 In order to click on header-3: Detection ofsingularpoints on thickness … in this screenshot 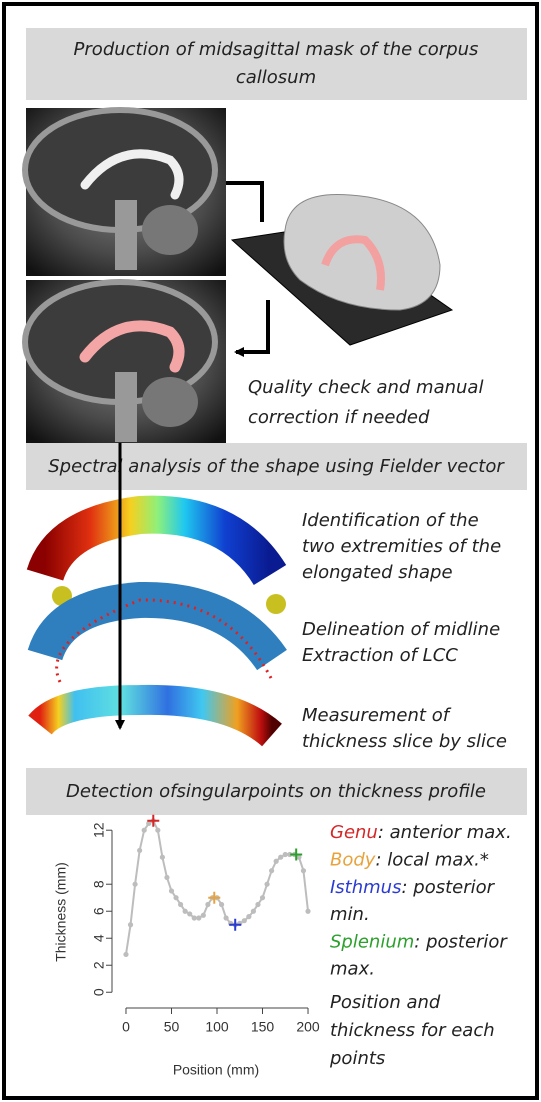, I will do `click(276, 791)`.